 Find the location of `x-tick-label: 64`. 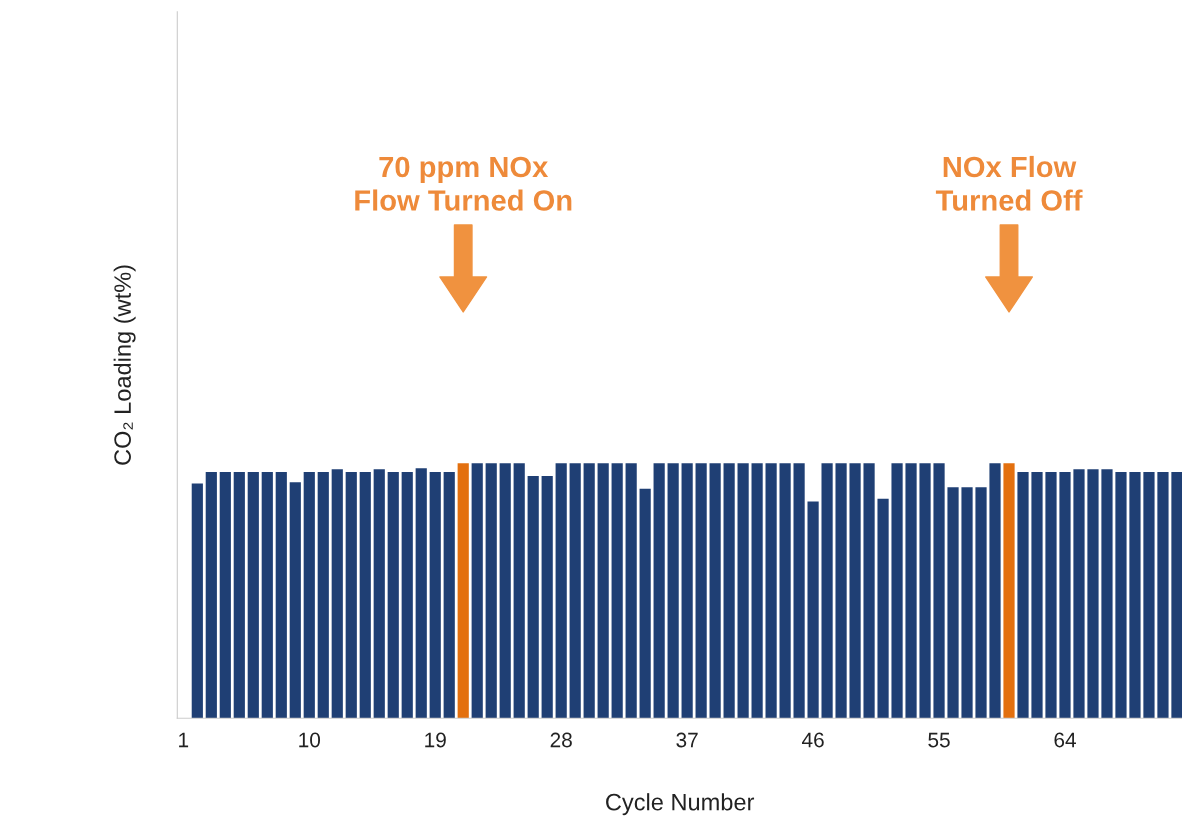

x-tick-label: 64 is located at coordinates (1065, 740).